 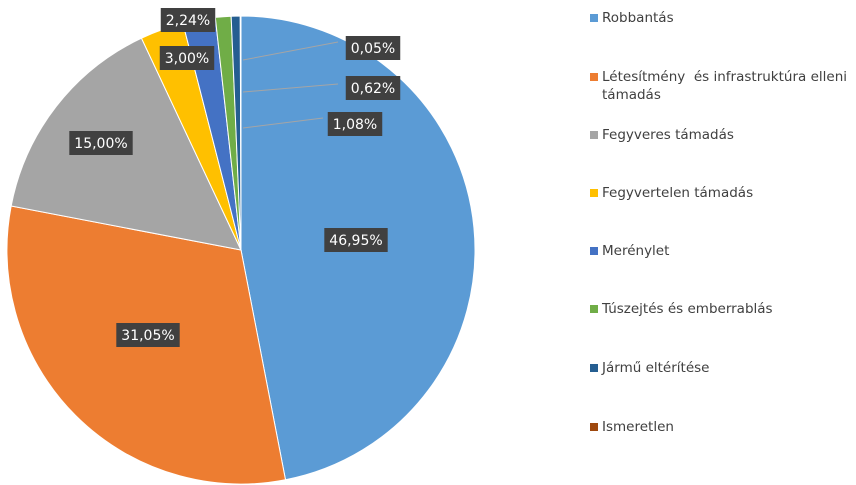 I want to click on data-label: 2,24%, so click(x=188, y=21).